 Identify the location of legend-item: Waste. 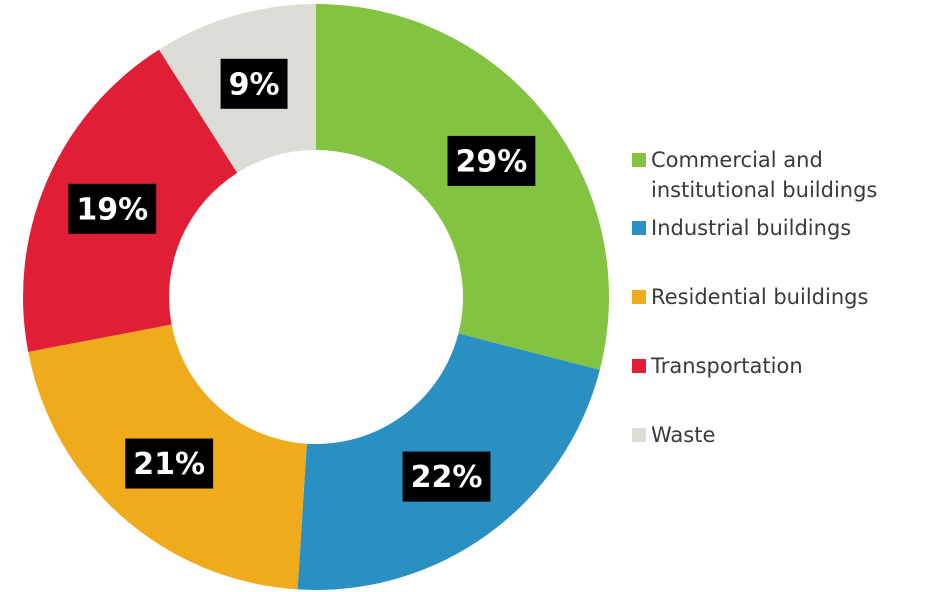
(777, 435).